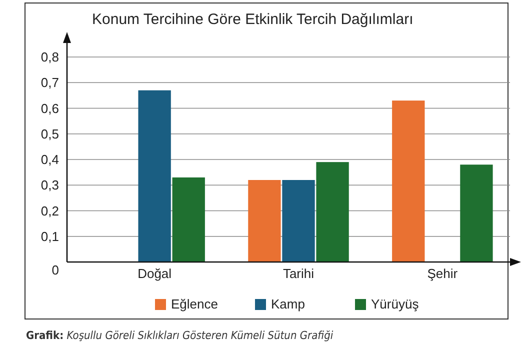 The width and height of the screenshot is (526, 352). Describe the element at coordinates (49, 210) in the screenshot. I see `y-tick-label: 0,2` at that location.